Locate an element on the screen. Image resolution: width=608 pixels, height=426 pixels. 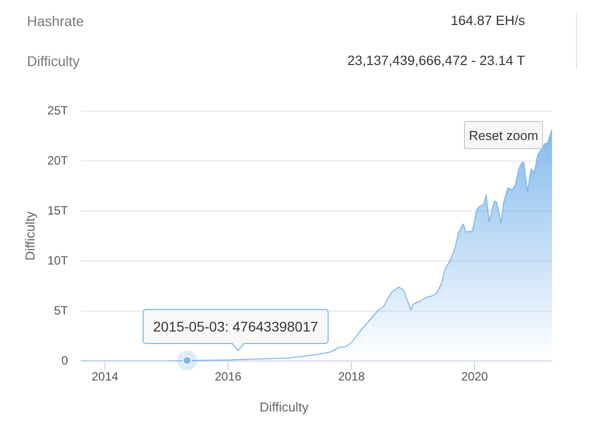
y-axis-title: Difficulty is located at coordinates (30, 235).